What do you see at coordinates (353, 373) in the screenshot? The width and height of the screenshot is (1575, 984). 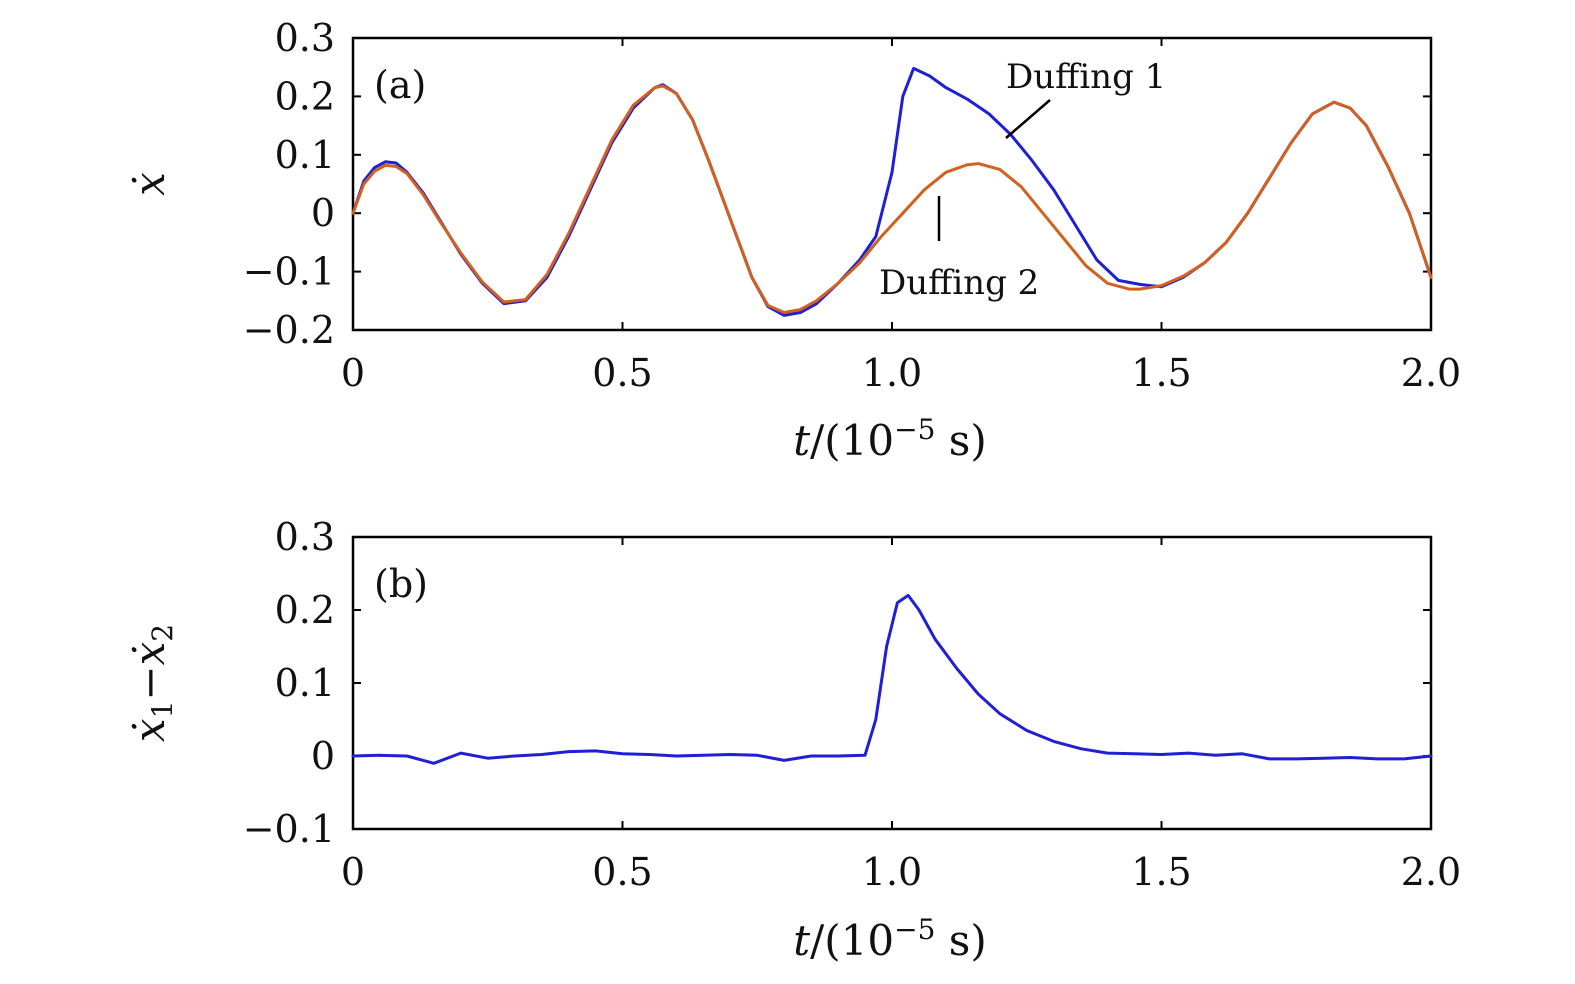 I see `x-tick-label-a-0: 0` at bounding box center [353, 373].